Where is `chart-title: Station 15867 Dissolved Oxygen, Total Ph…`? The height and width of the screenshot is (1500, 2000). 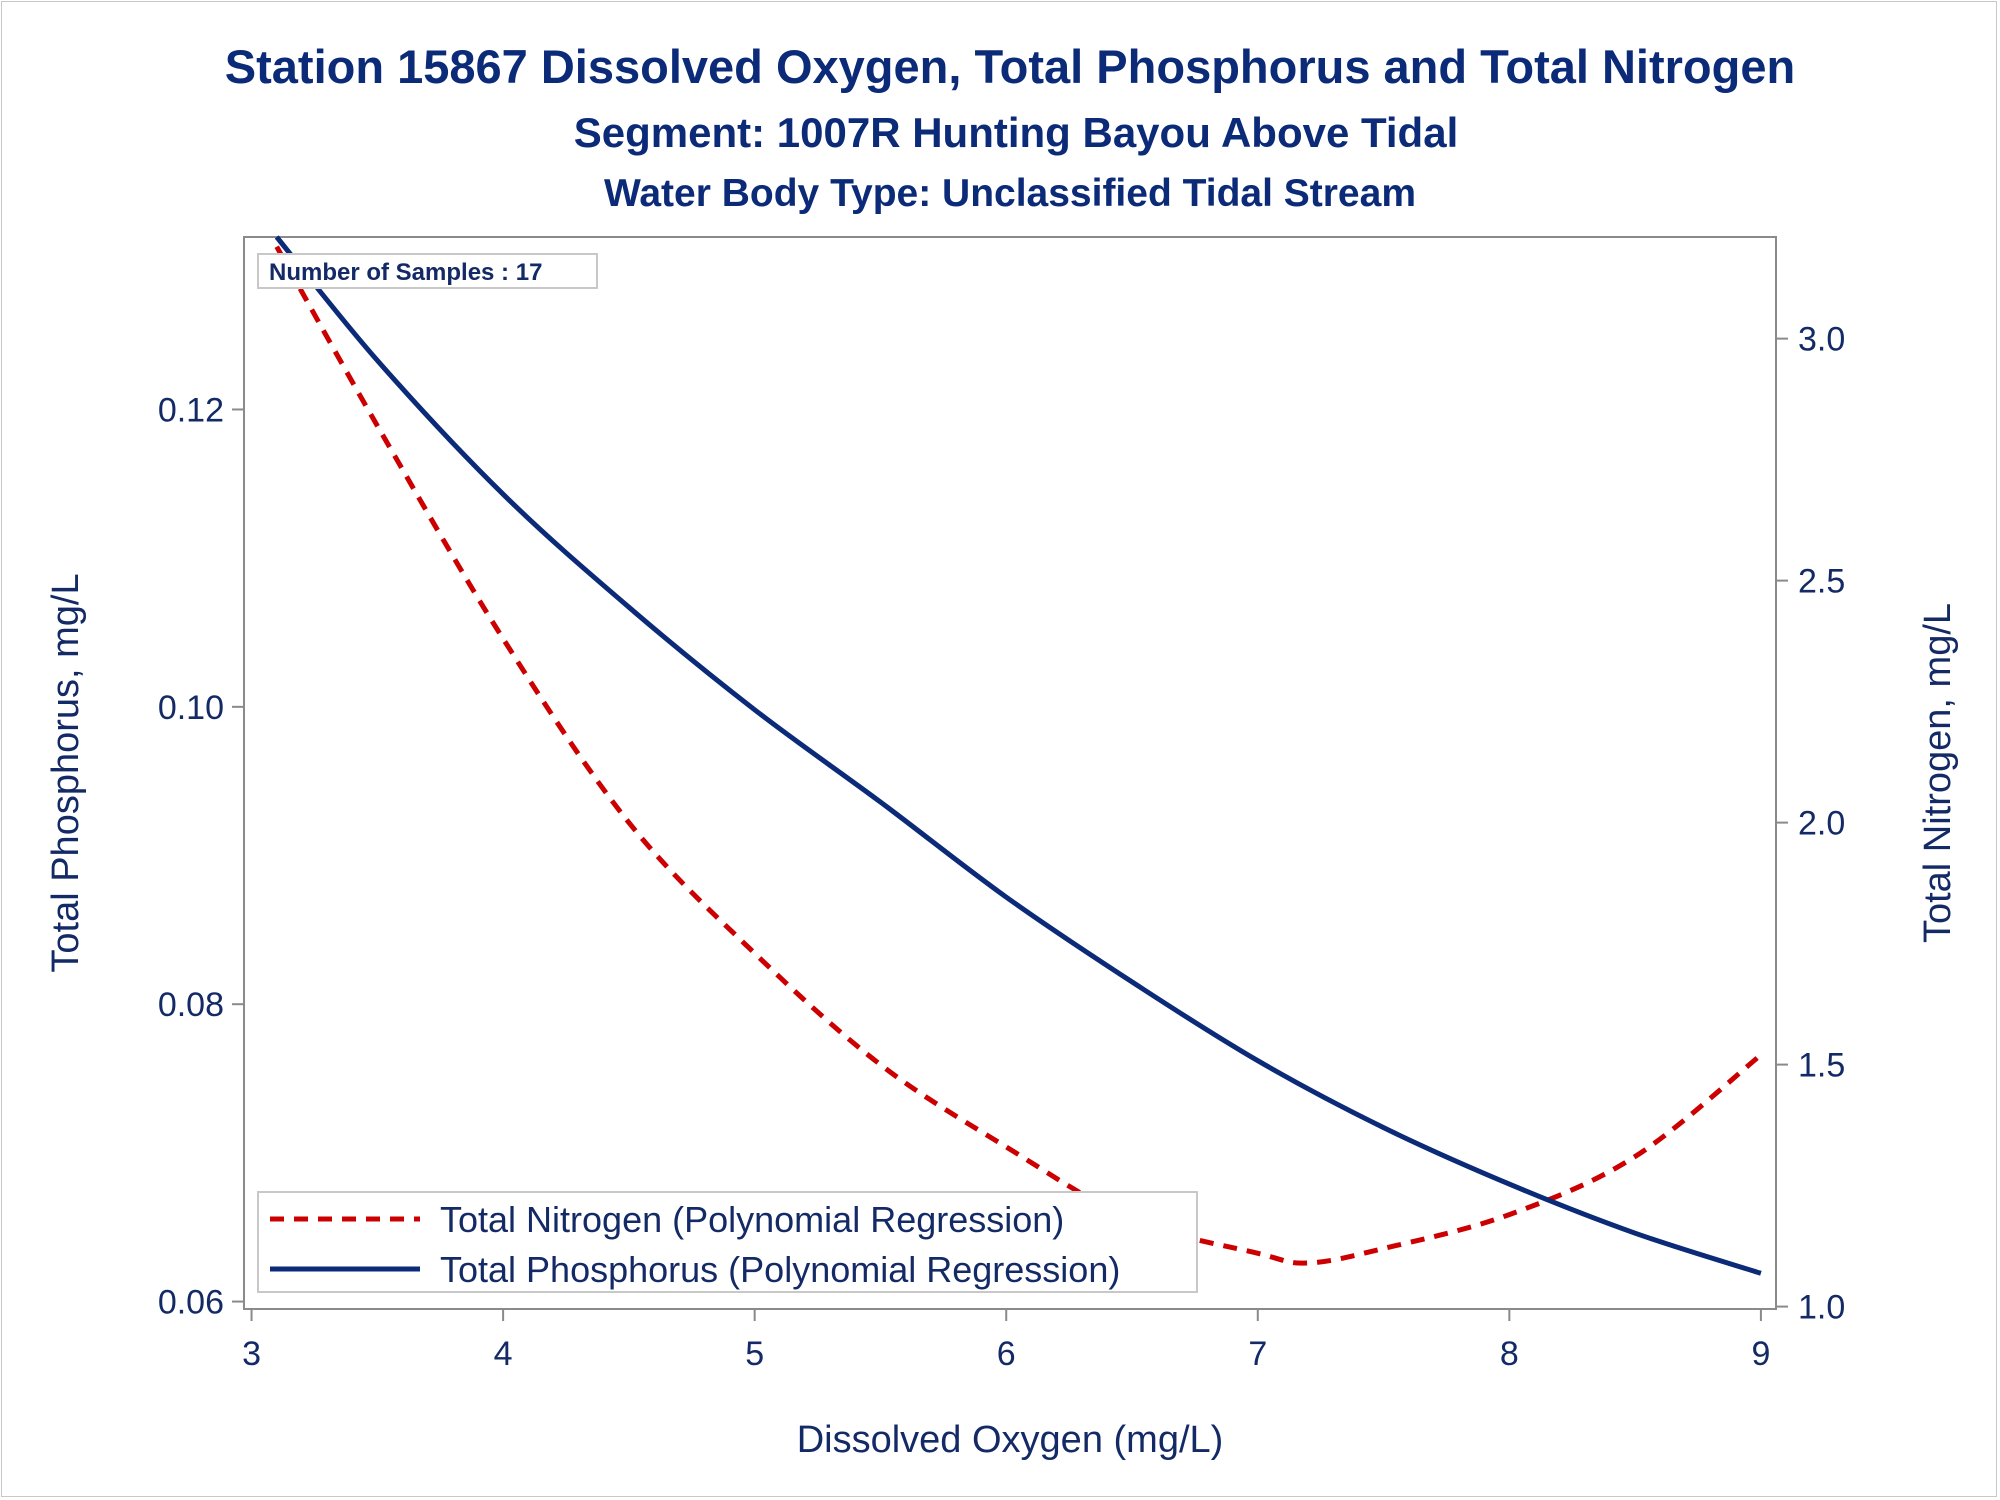
chart-title: Station 15867 Dissolved Oxygen, Total Ph… is located at coordinates (1010, 66).